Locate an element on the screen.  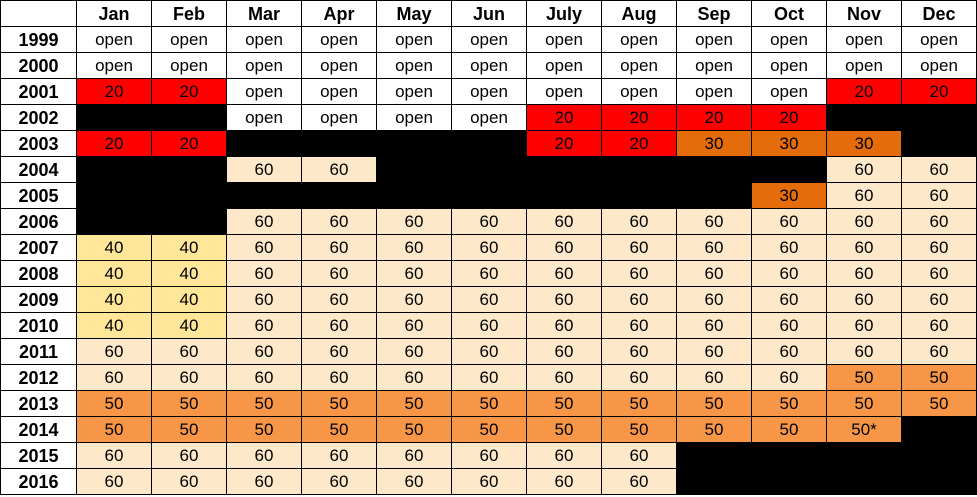
table-row: 2002 open open open open 20 20 20 20 is located at coordinates (488, 117).